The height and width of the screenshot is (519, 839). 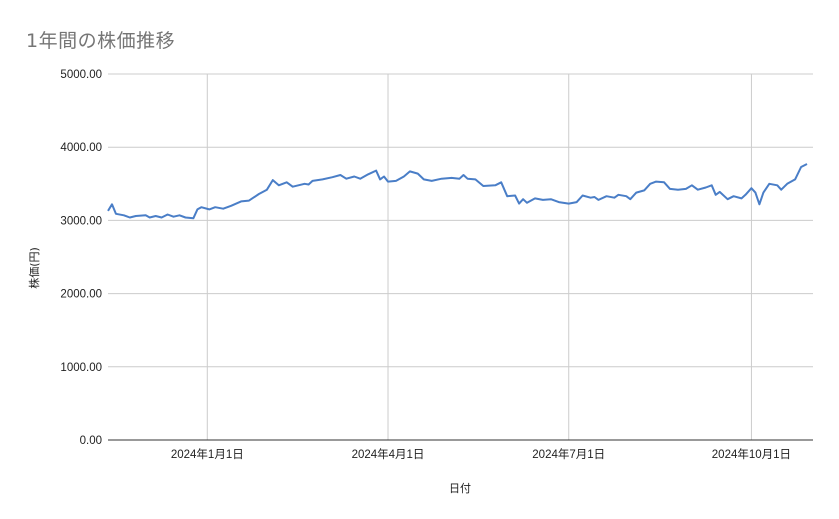 I want to click on y-tick-label: 0.00, so click(x=91, y=441).